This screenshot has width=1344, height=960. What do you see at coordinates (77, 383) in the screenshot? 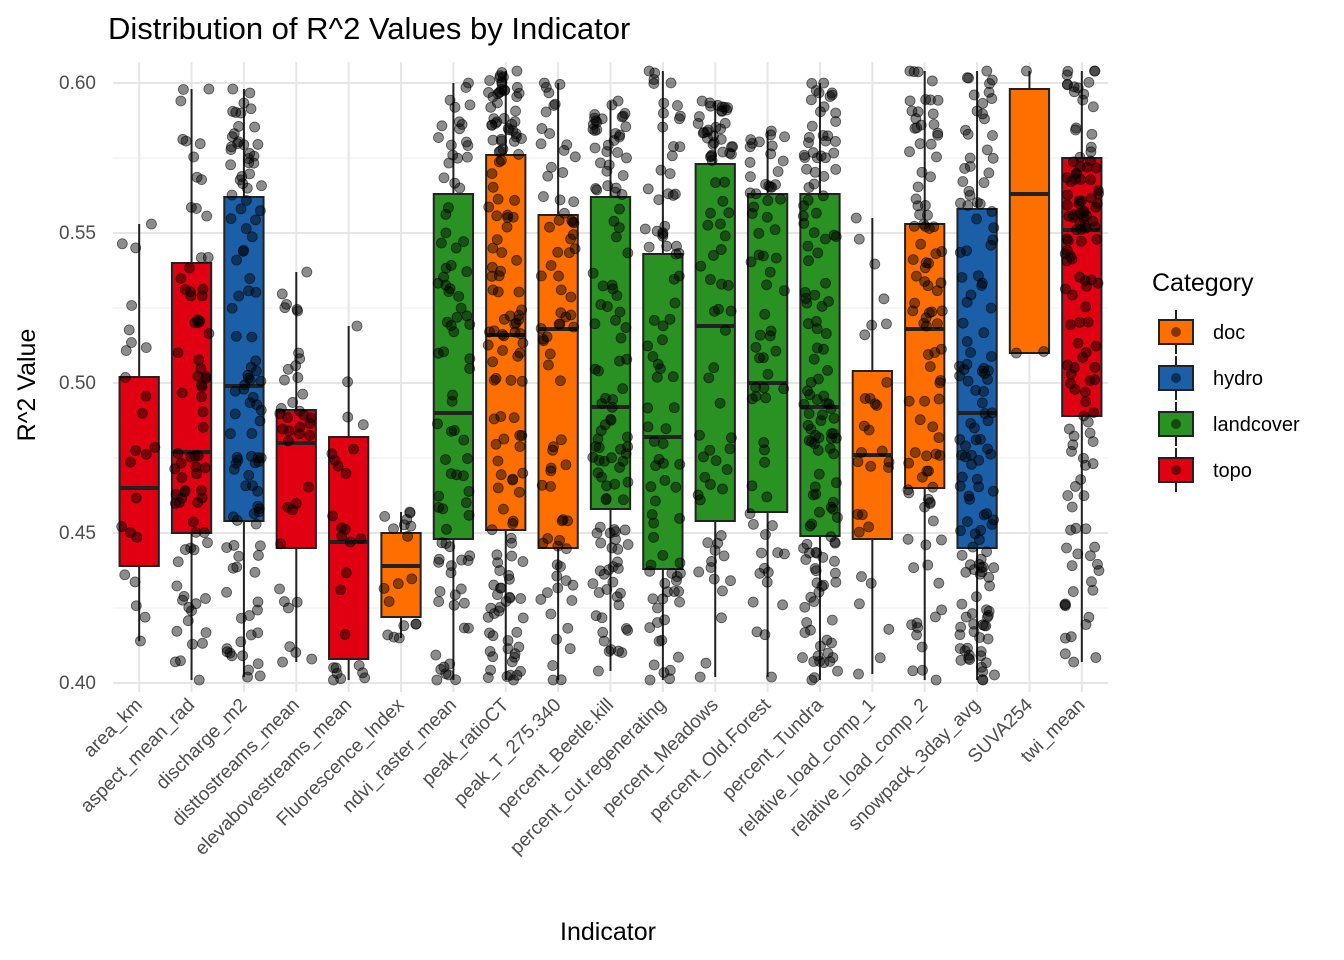
I see `y-tick-label: 0.50` at bounding box center [77, 383].